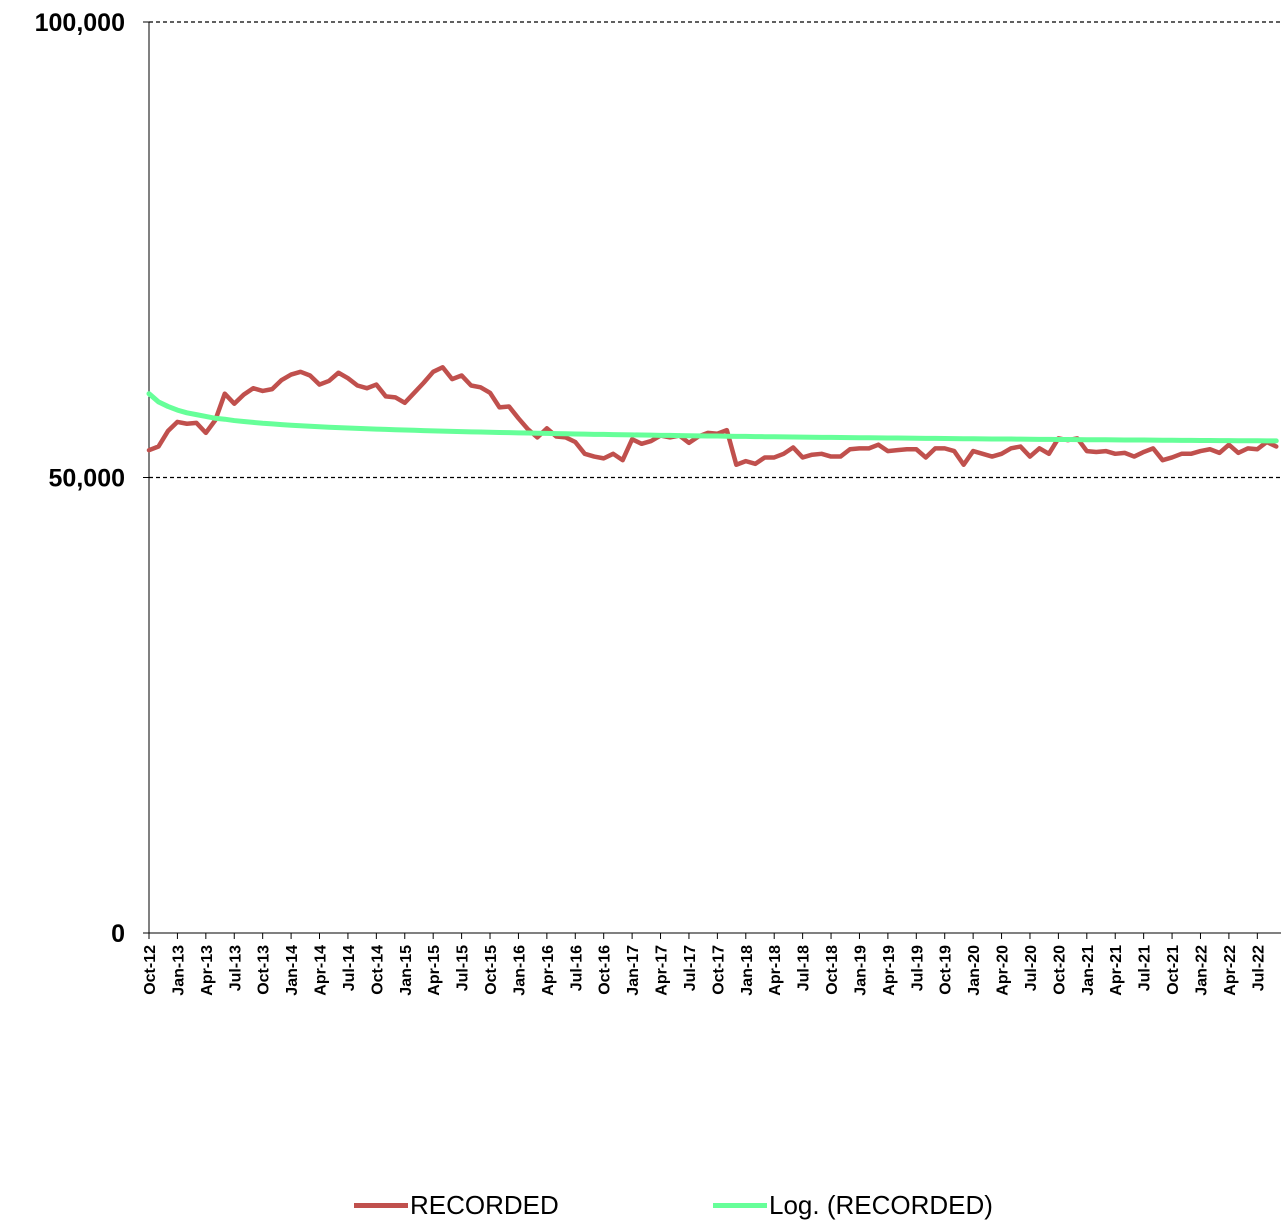 This screenshot has height=1230, width=1283. I want to click on x-tick-label: Jul-18, so click(804, 968).